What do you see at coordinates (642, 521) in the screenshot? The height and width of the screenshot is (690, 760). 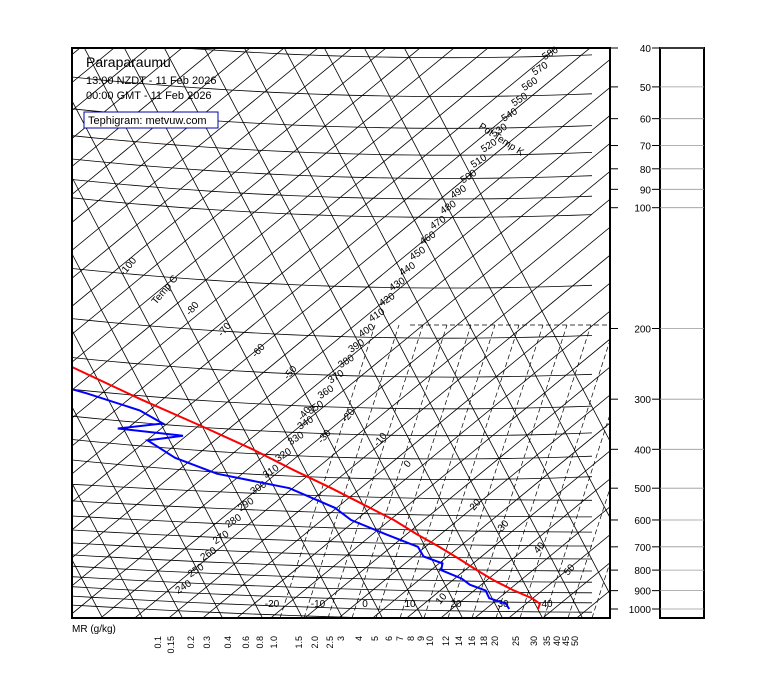 I see `pressure-tick-label: 600` at bounding box center [642, 521].